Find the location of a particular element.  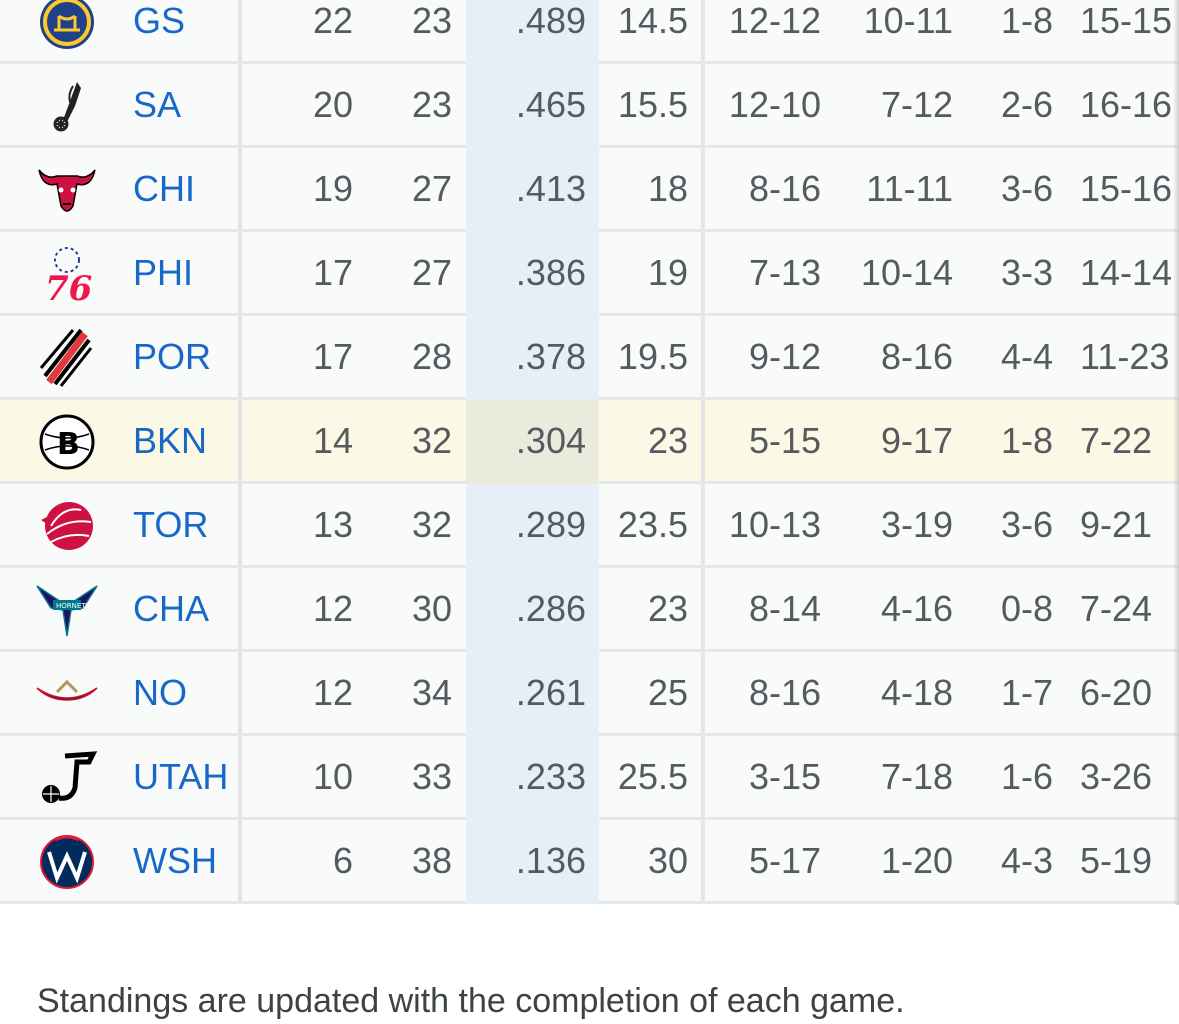

games-behind-cell: 25.5 is located at coordinates (652, 776).